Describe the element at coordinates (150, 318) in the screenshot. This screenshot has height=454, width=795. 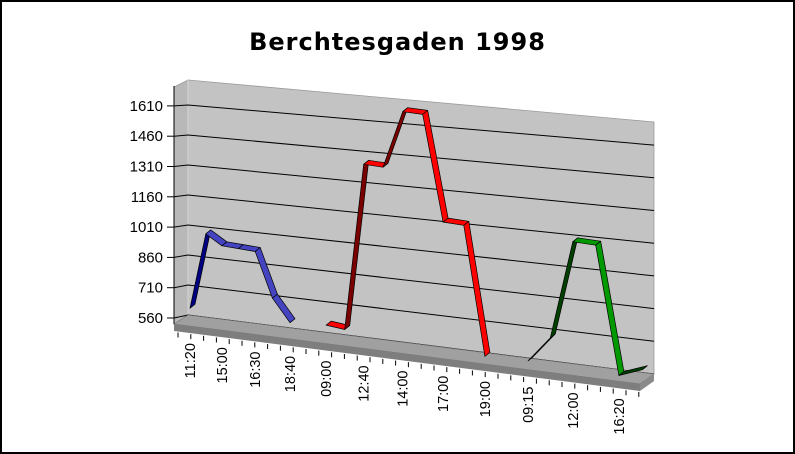
I see `y-tick-label: 560` at that location.